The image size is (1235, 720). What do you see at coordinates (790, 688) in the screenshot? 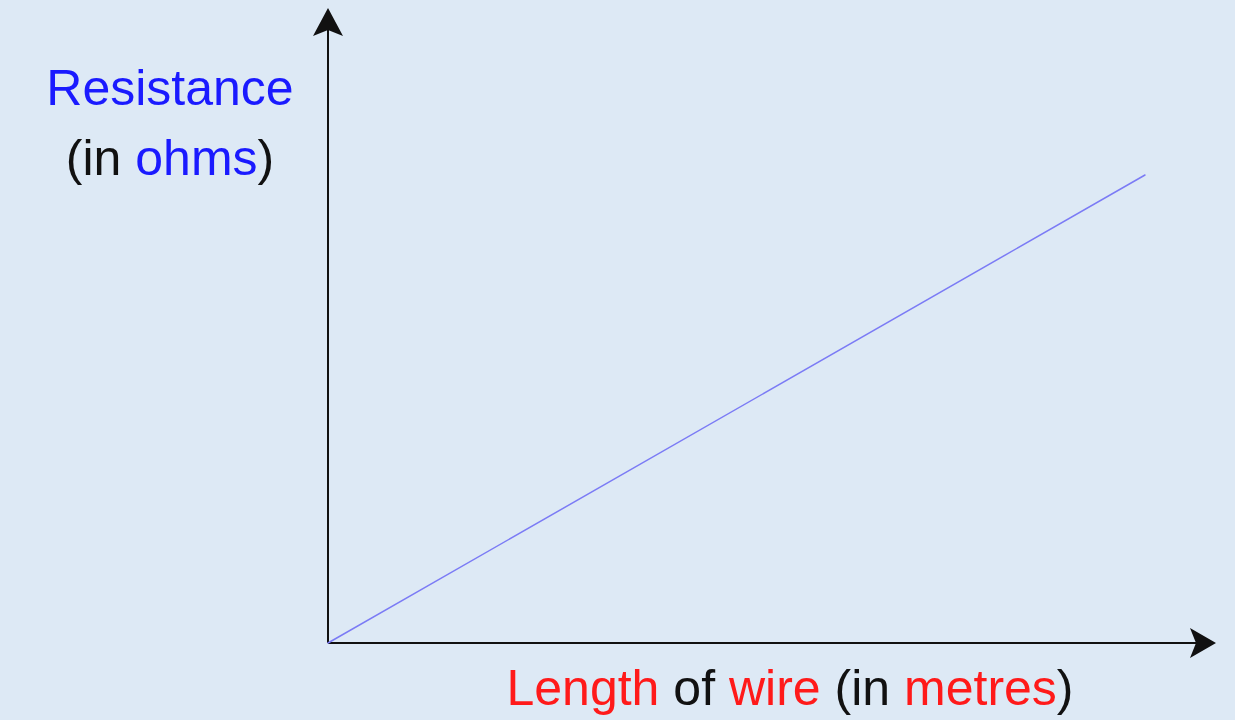
I see `x-axis-title: Length of wire (in metres)` at bounding box center [790, 688].